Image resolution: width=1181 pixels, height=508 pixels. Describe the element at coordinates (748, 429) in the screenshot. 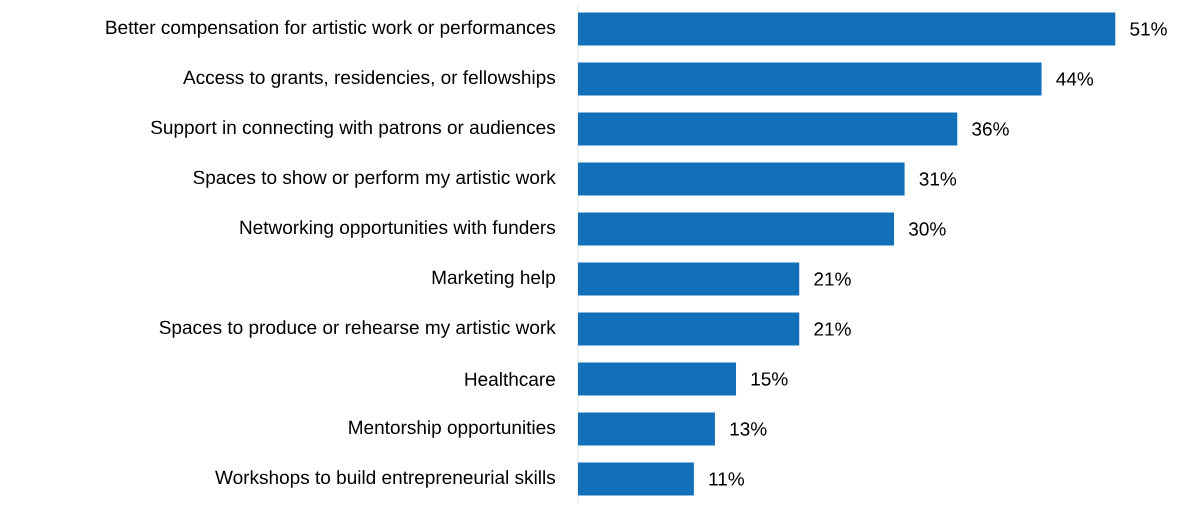

I see `data-label: 13%` at that location.